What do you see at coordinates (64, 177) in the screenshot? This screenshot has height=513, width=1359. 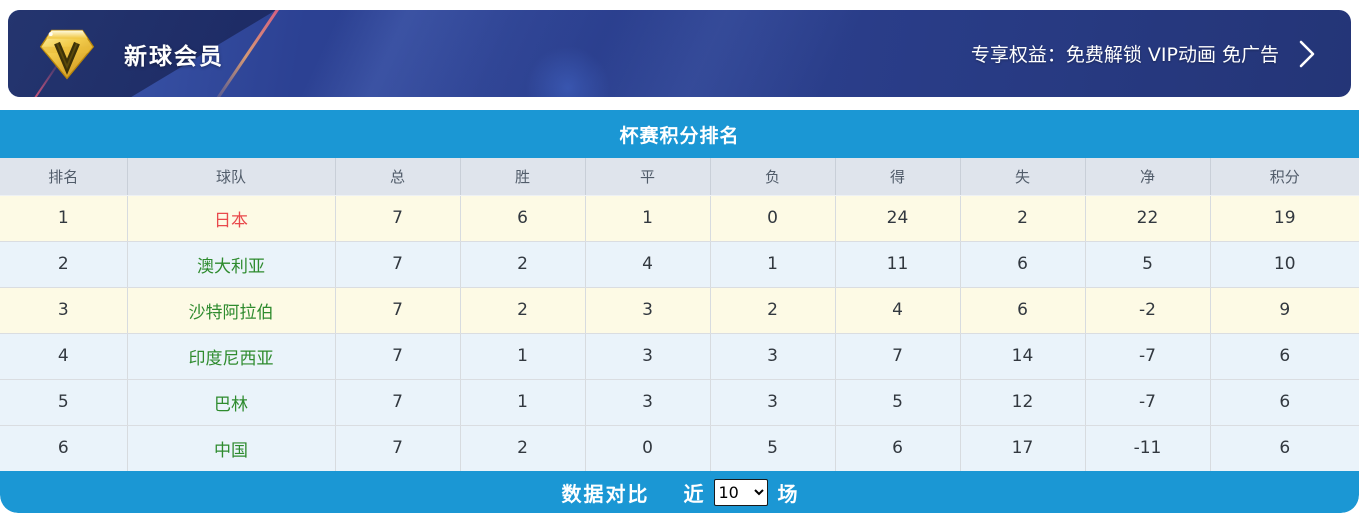 I see `col-header-rank: 排名` at bounding box center [64, 177].